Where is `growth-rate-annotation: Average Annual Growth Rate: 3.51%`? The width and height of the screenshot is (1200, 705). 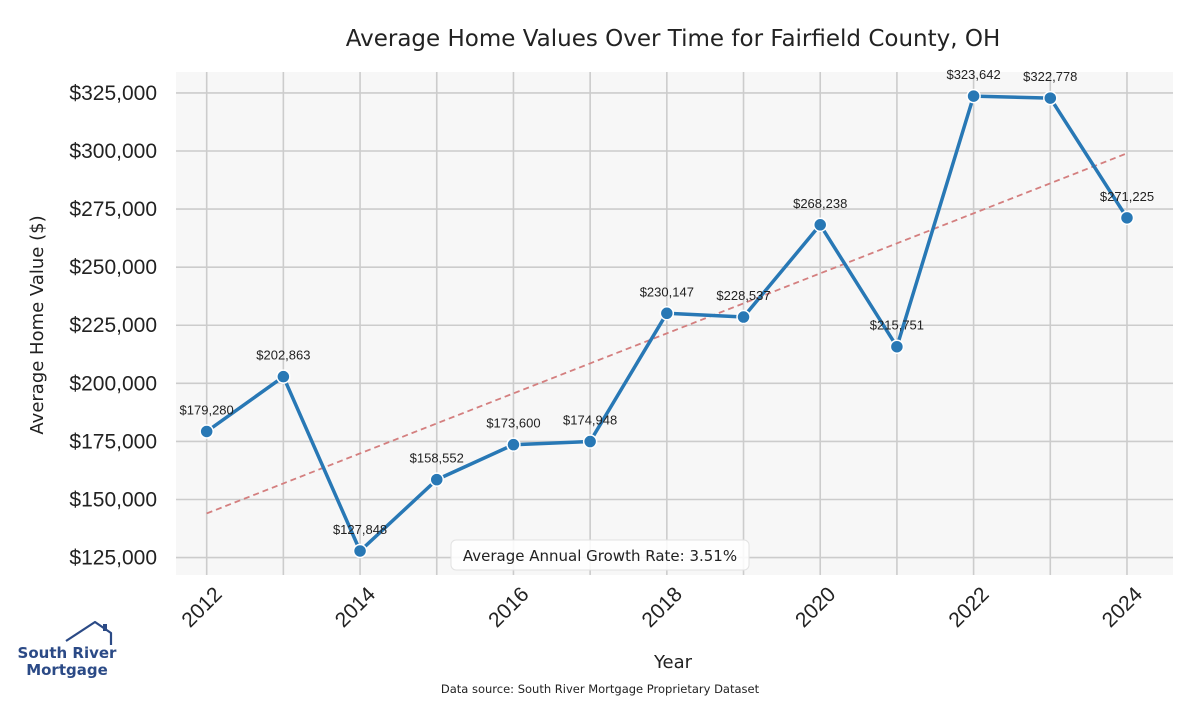 growth-rate-annotation: Average Annual Growth Rate: 3.51% is located at coordinates (600, 555).